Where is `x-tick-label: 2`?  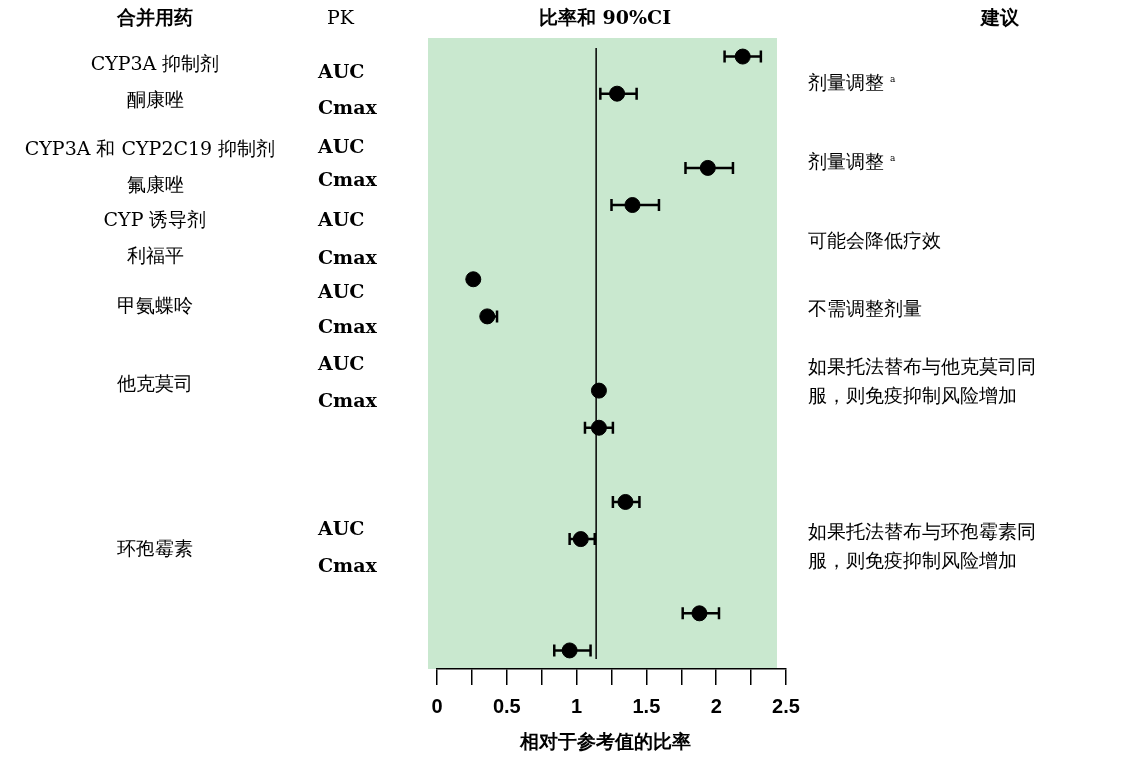
x-tick-label: 2 is located at coordinates (716, 705).